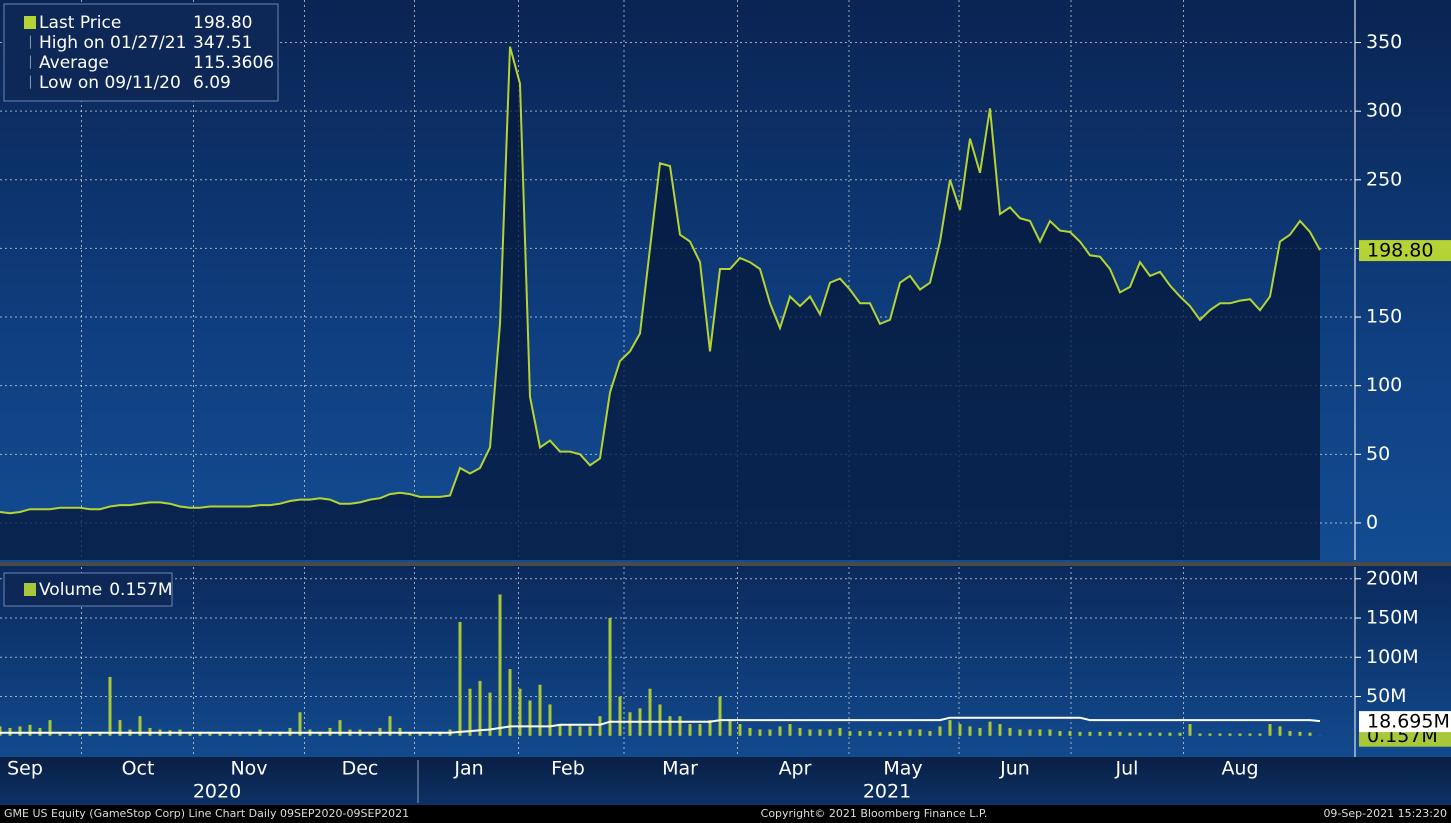 This screenshot has height=823, width=1451. Describe the element at coordinates (70, 590) in the screenshot. I see `legend-name: Volume` at that location.